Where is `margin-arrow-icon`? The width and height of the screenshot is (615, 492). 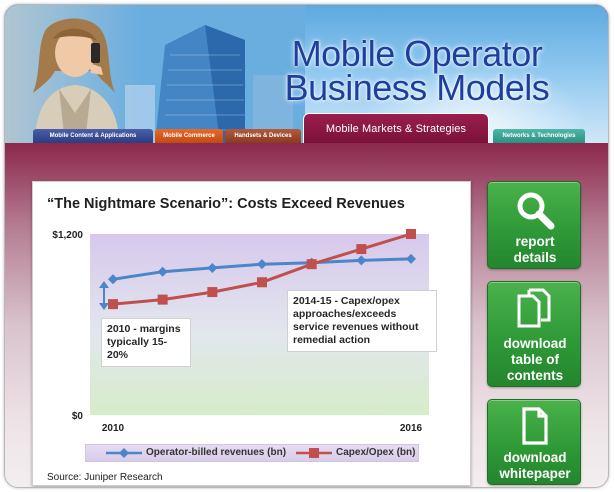 margin-arrow-icon is located at coordinates (104, 295).